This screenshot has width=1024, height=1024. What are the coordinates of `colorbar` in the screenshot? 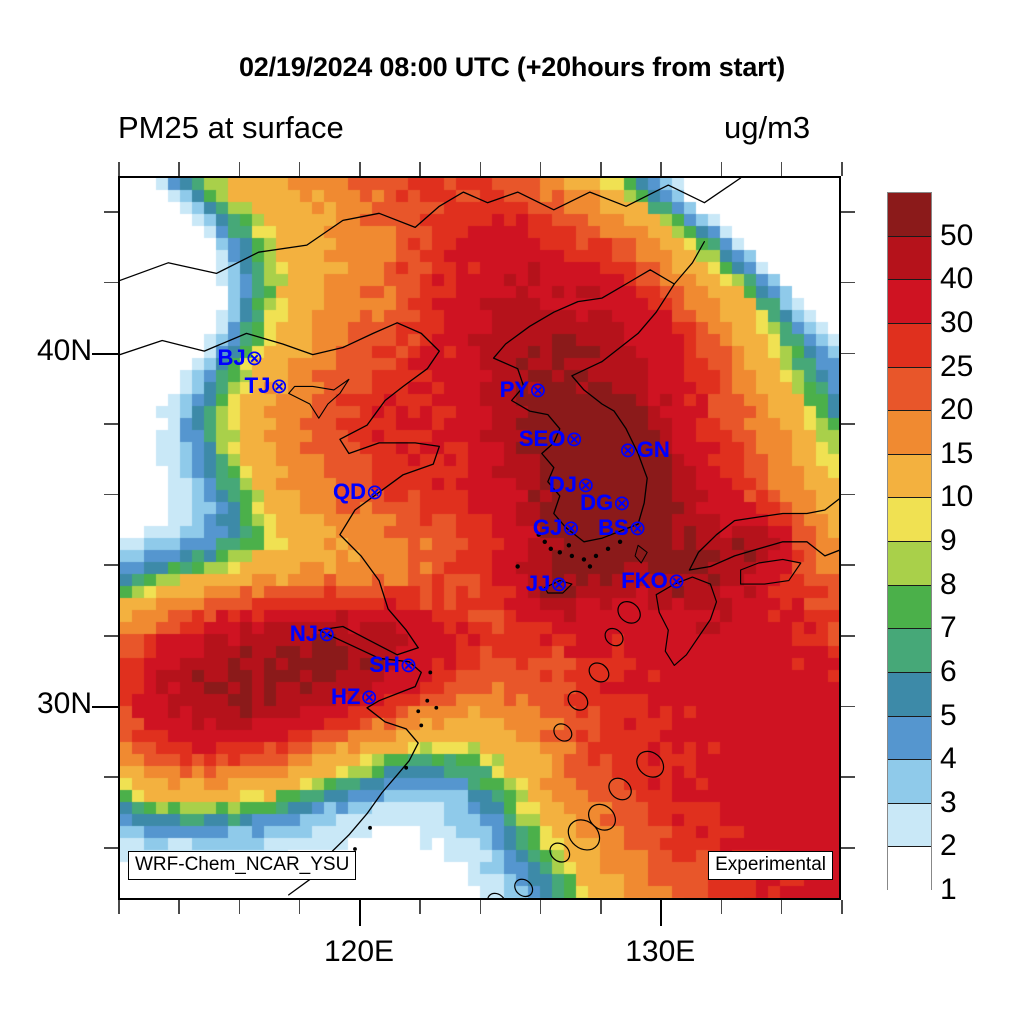 It's located at (909, 541).